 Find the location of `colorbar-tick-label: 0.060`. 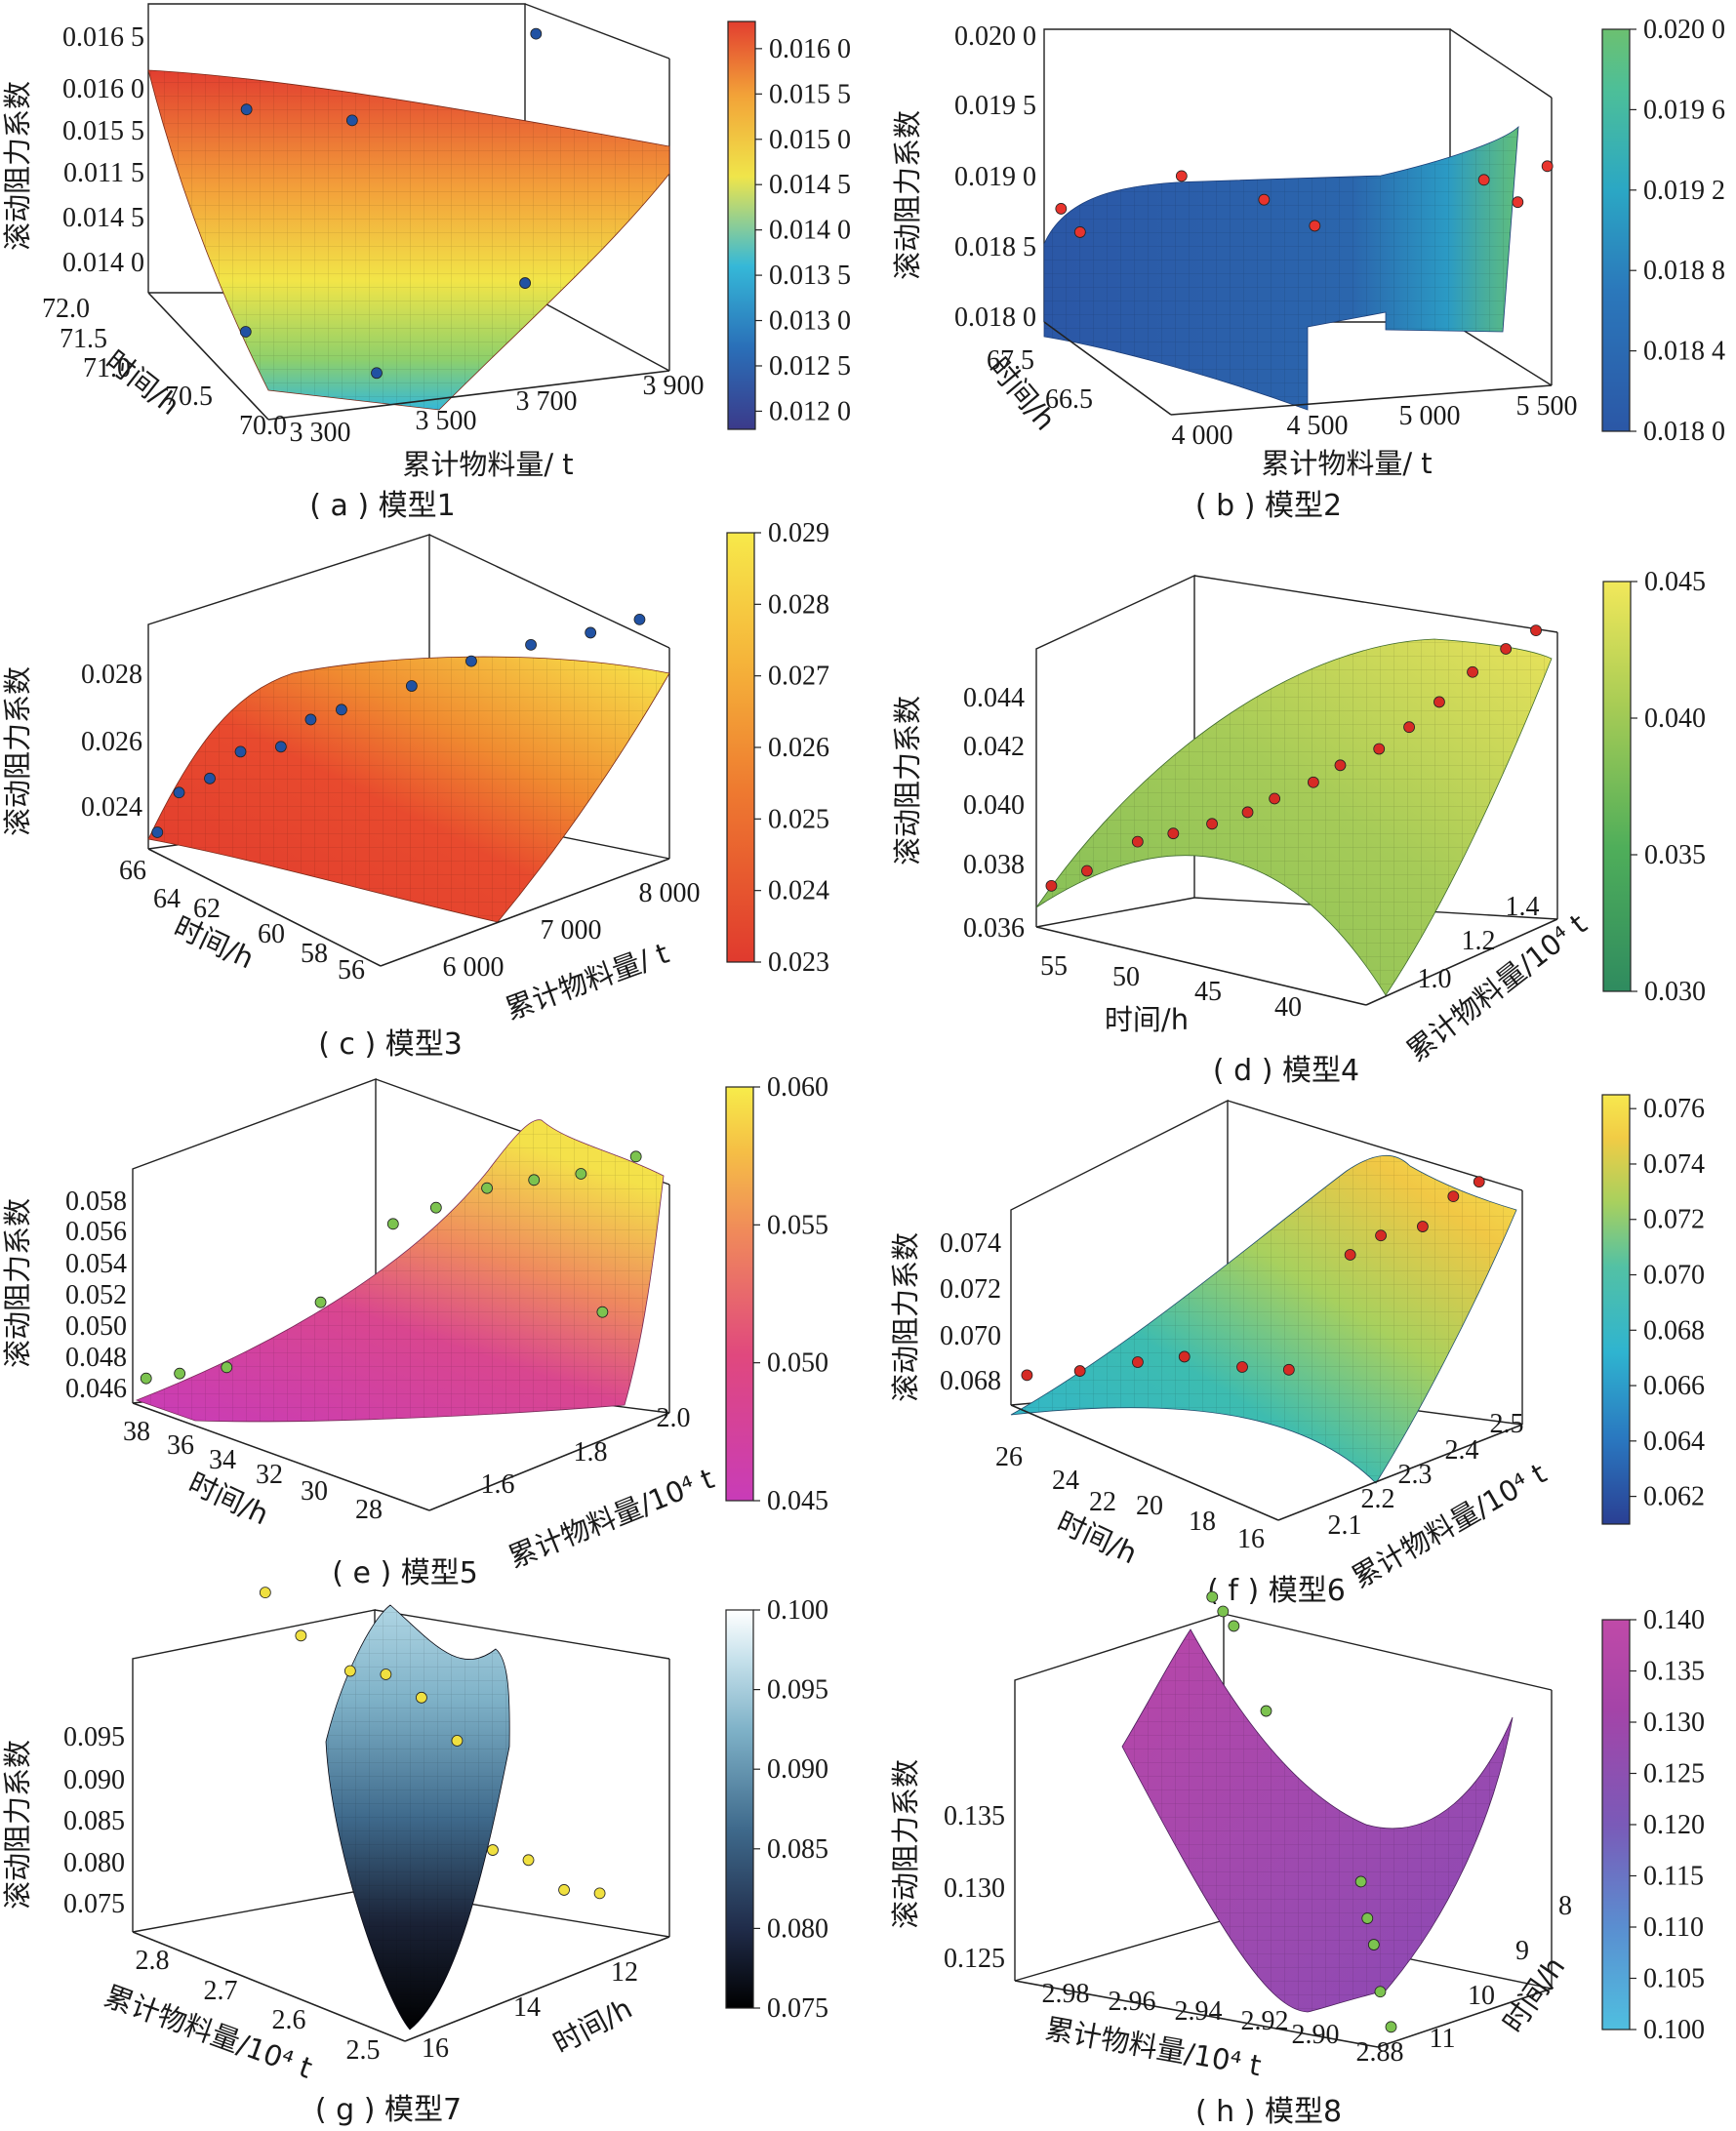

colorbar-tick-label: 0.060 is located at coordinates (797, 1087).